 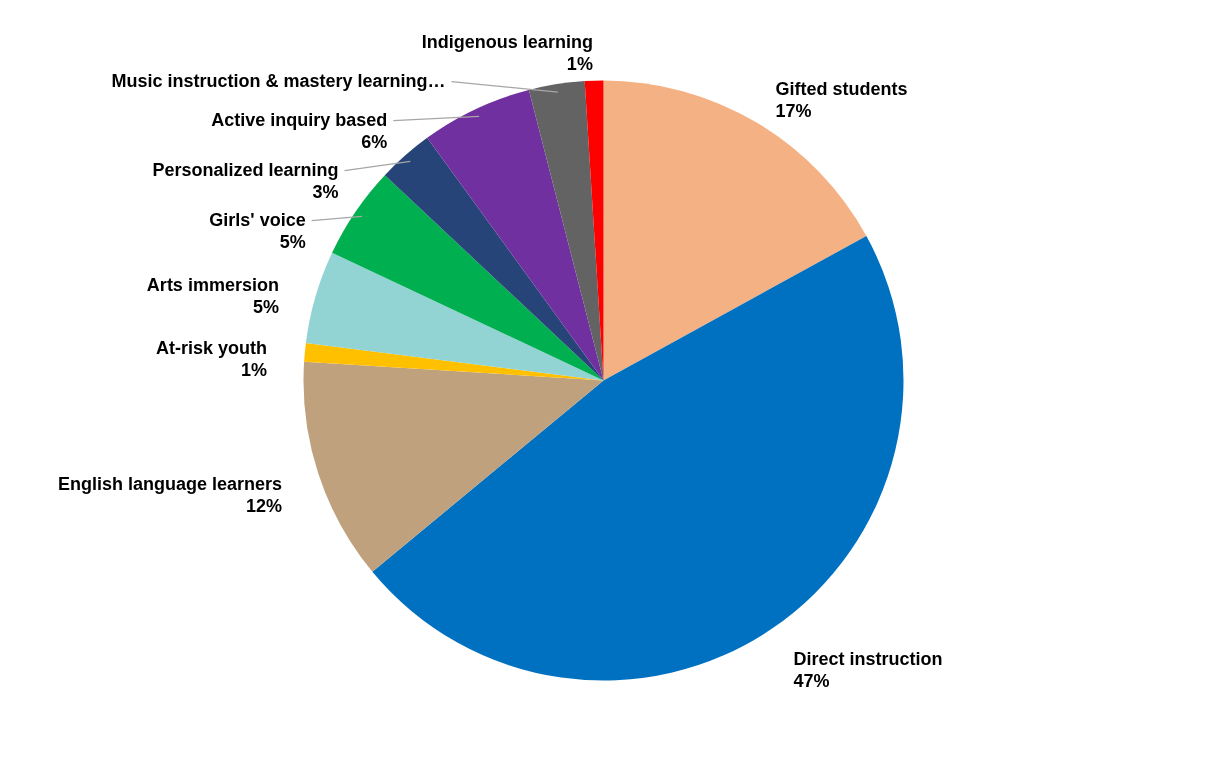 I want to click on slice-label: Girls' voice, so click(x=257, y=219).